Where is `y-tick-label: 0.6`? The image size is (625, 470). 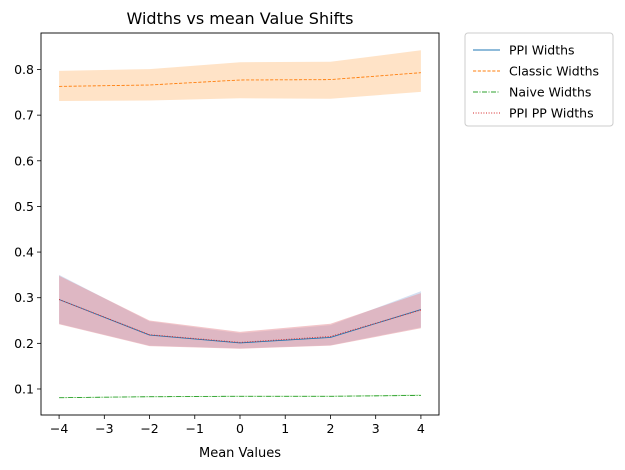
y-tick-label: 0.6 is located at coordinates (24, 160).